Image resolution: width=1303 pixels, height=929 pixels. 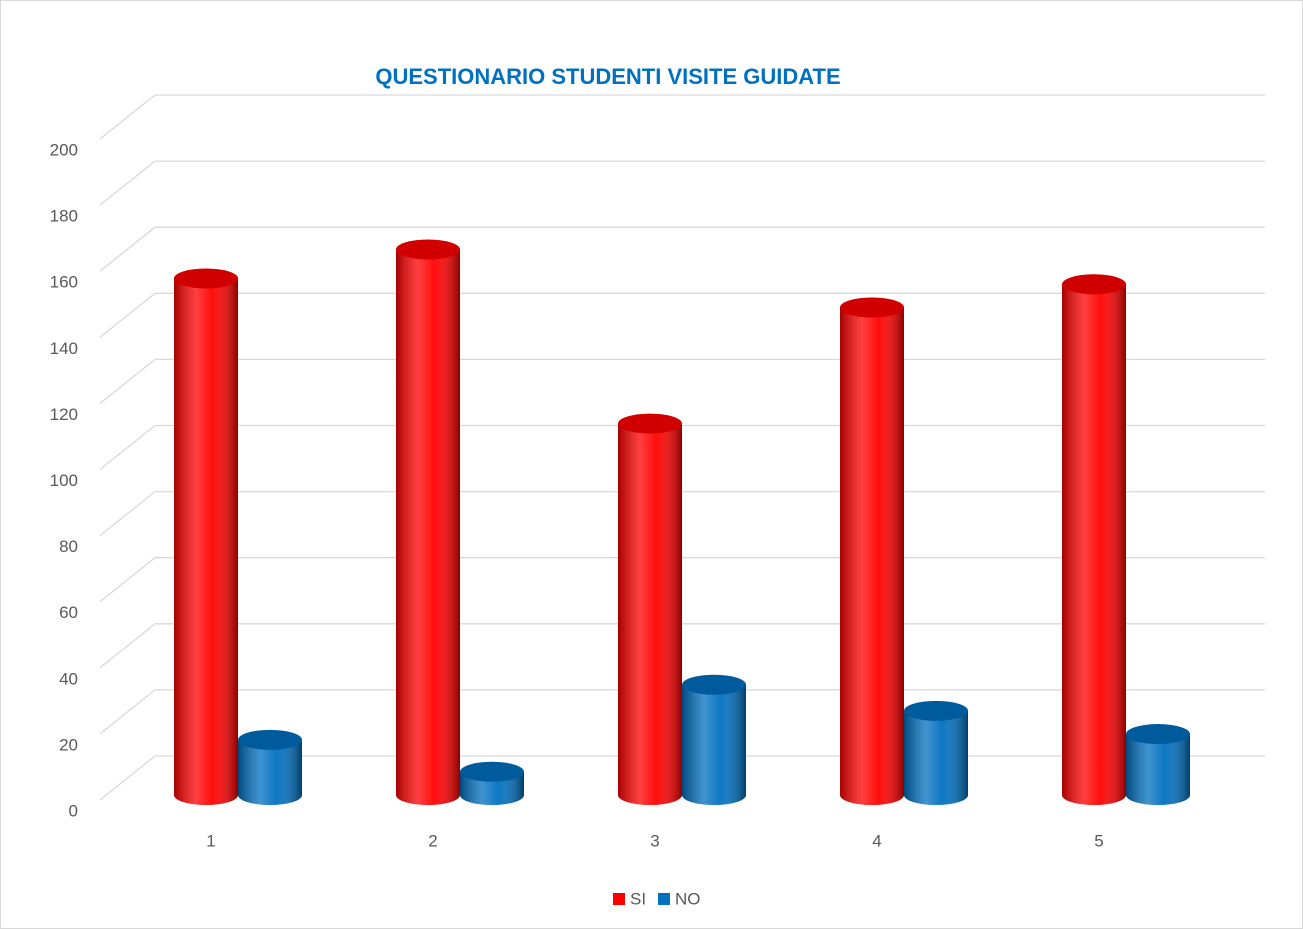 I want to click on y-tick-label: 180, so click(x=64, y=216).